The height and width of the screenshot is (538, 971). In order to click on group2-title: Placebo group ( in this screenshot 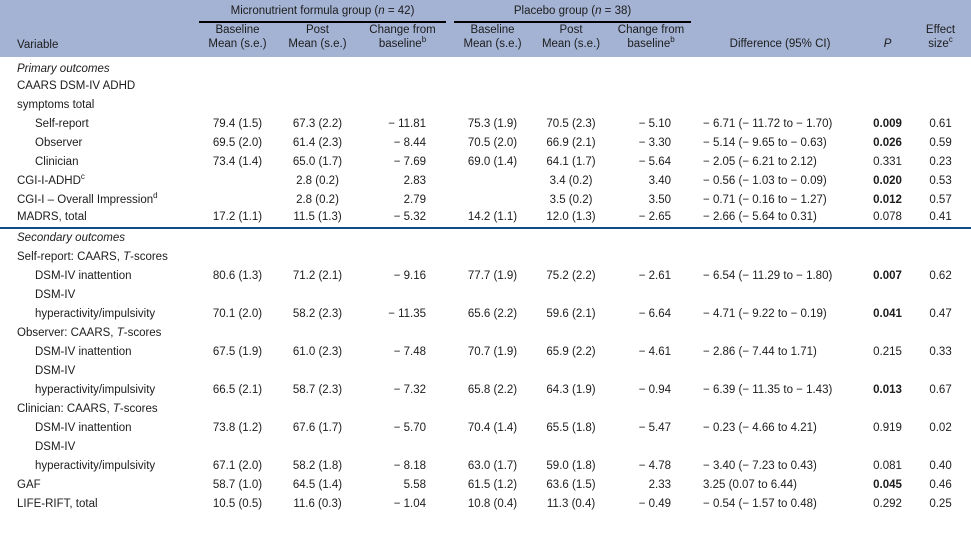, I will do `click(554, 11)`.